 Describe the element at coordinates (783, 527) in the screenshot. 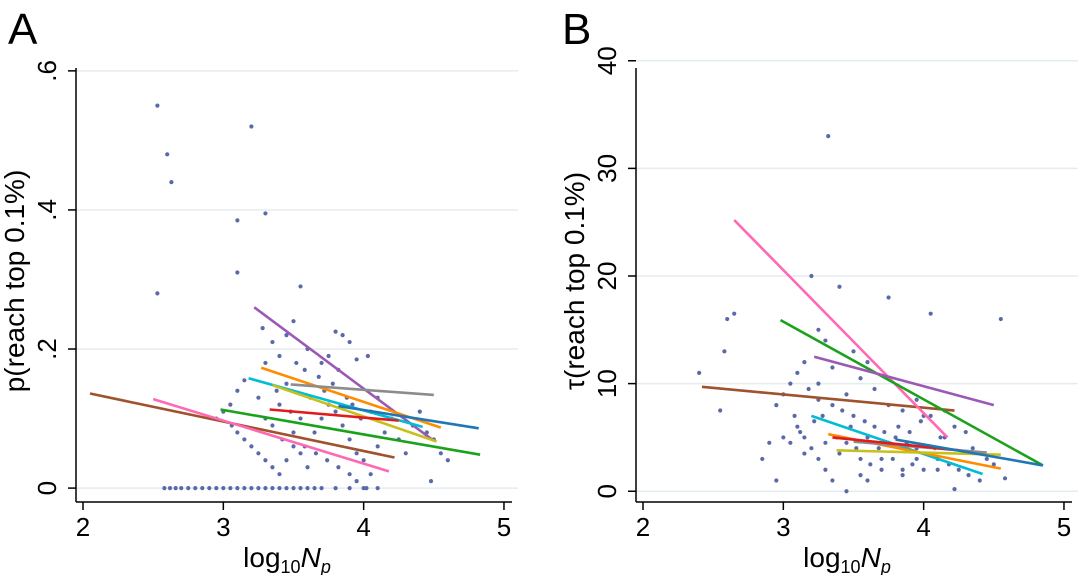

I see `panel-b-x-tick-label: 3` at that location.